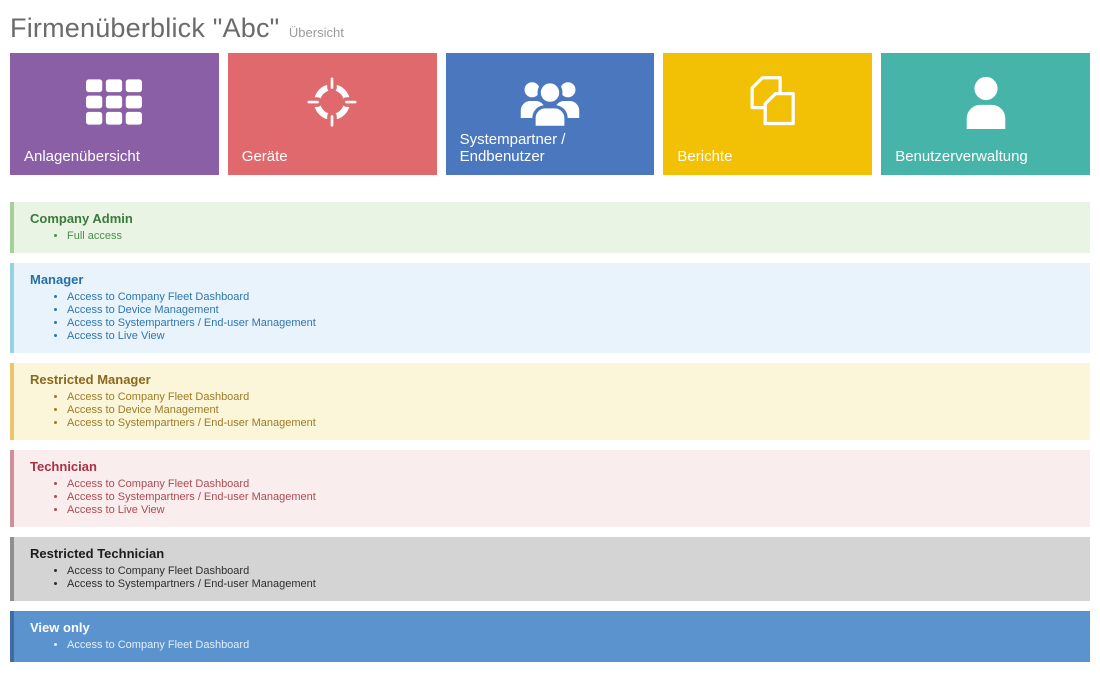  Describe the element at coordinates (772, 101) in the screenshot. I see `documents-icon` at that location.